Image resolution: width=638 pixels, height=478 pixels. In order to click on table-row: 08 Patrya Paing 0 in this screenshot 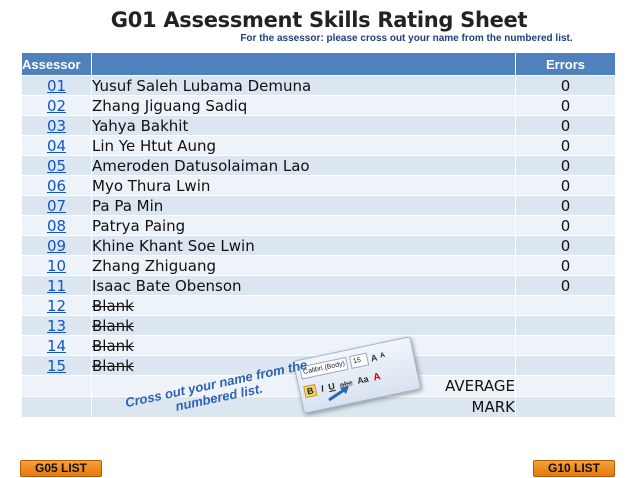, I will do `click(318, 225)`.